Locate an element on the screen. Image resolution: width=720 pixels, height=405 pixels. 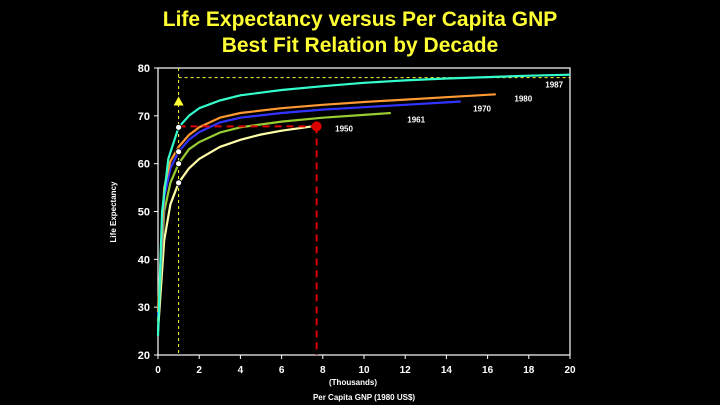
x-tick-label: 6 is located at coordinates (282, 370).